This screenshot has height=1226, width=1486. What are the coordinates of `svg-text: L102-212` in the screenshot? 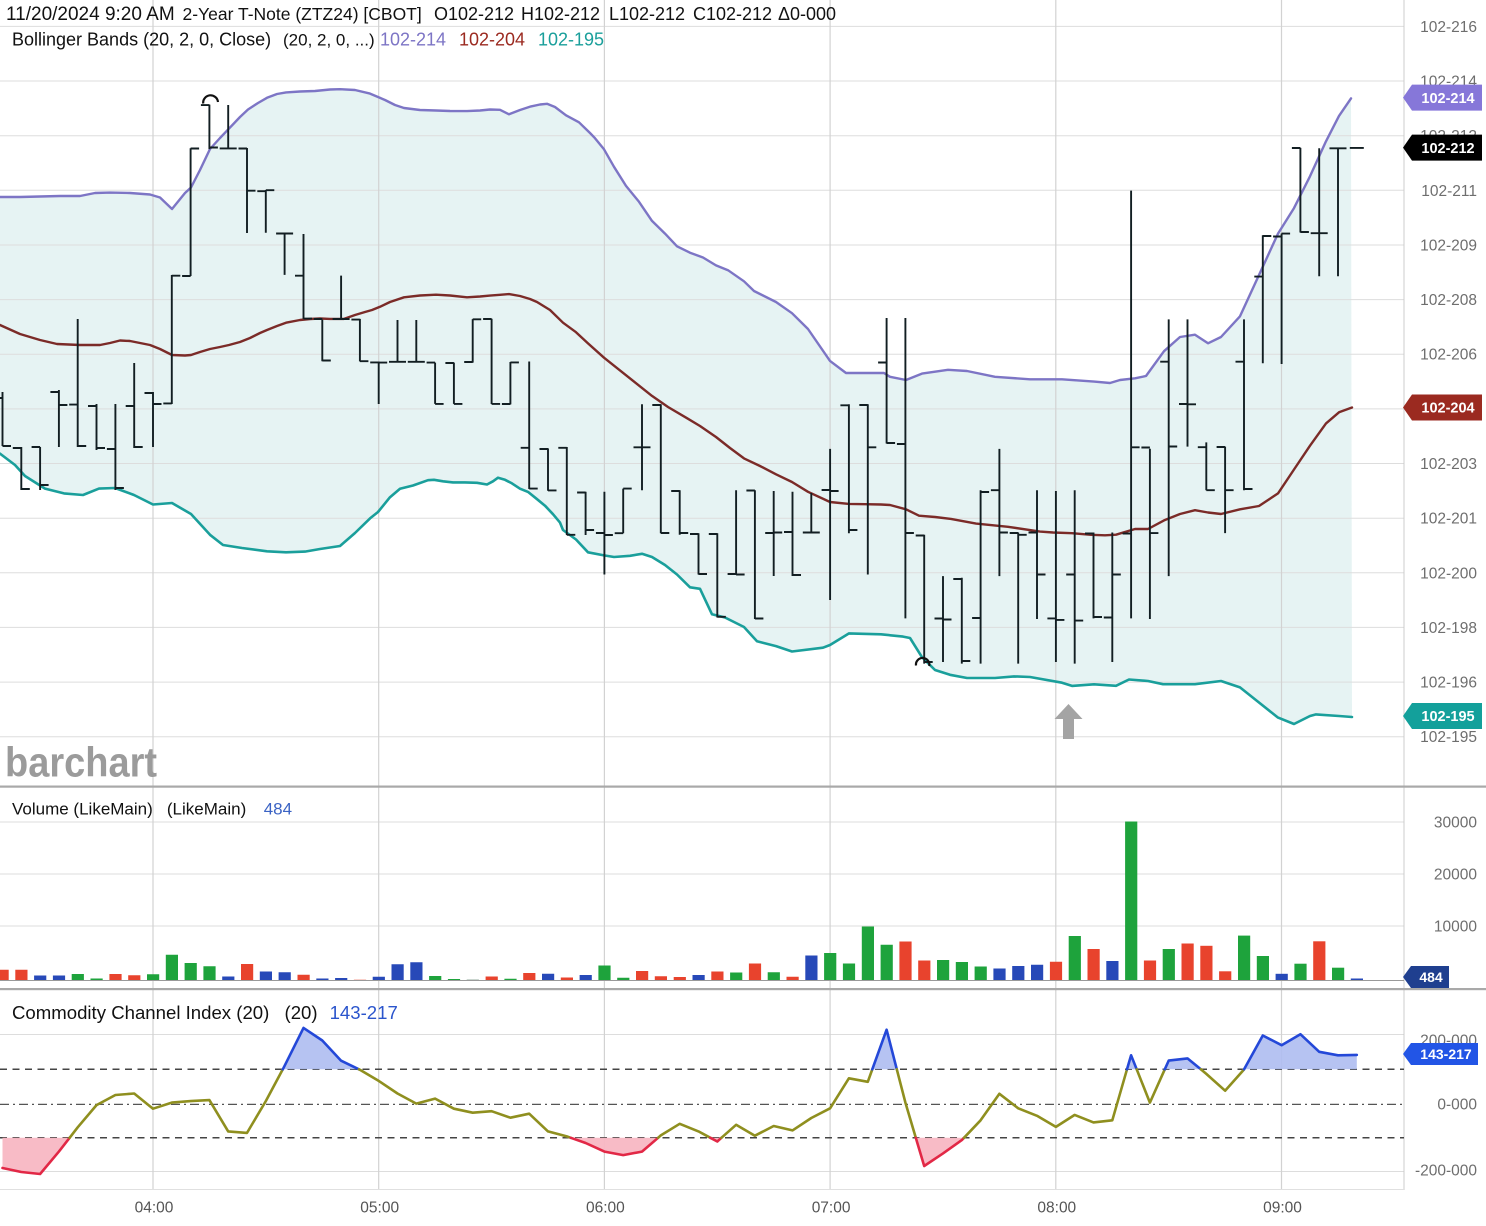 It's located at (647, 14).